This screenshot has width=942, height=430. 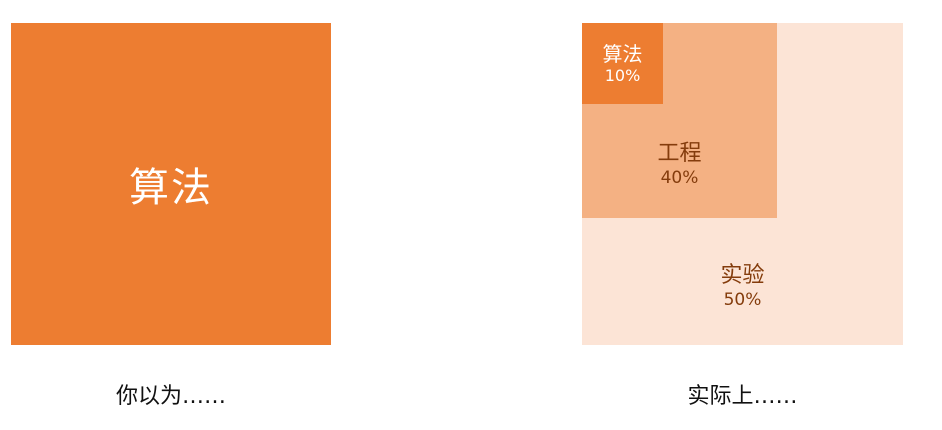 I want to click on algorithm-block: 算法 10%, so click(x=622, y=63).